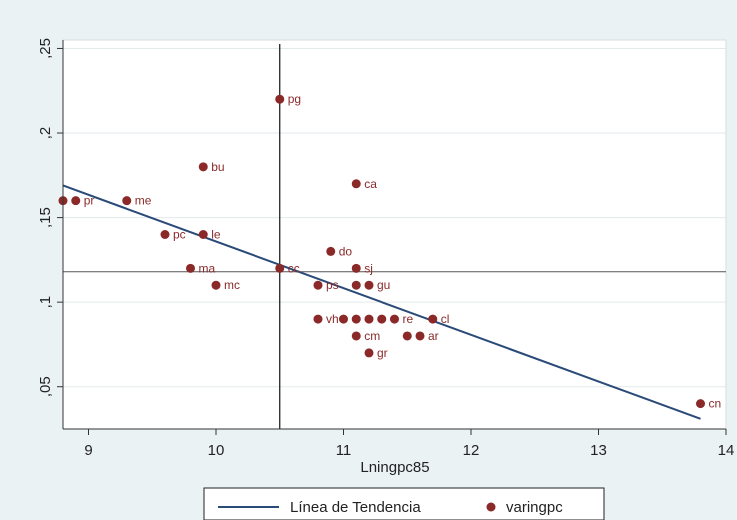 The width and height of the screenshot is (737, 520). I want to click on point-label-ps: ps, so click(332, 285).